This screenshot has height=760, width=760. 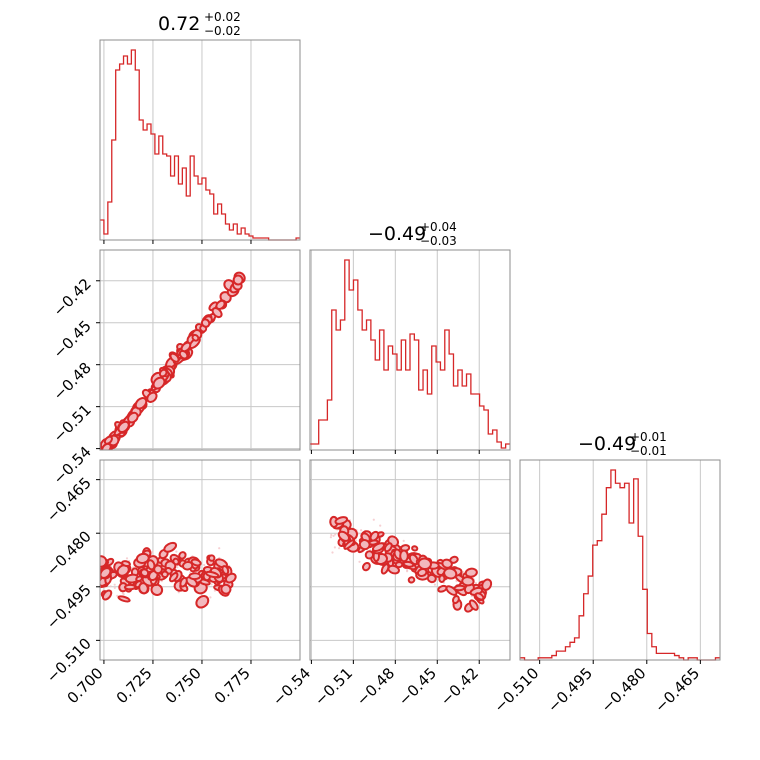 What do you see at coordinates (72, 297) in the screenshot?
I see `y-tick-label: −0.42` at bounding box center [72, 297].